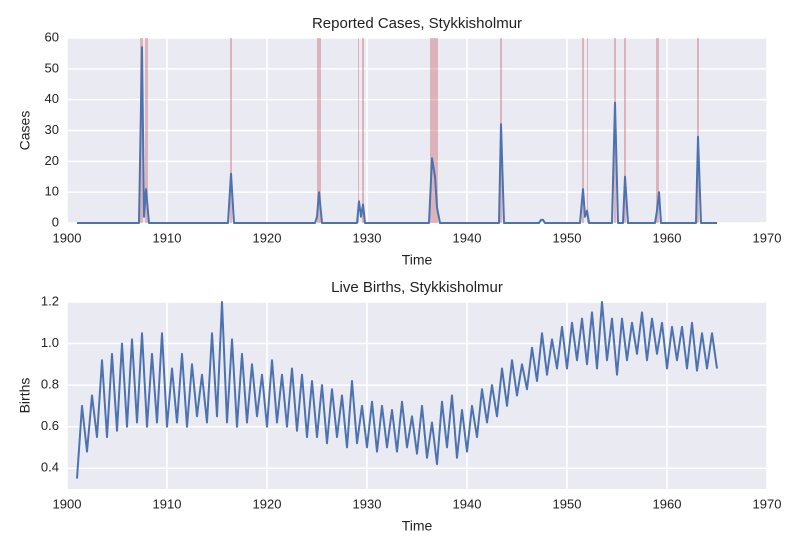 The width and height of the screenshot is (800, 555). I want to click on chart-title: Live Births, Stykkisholmur, so click(417, 287).